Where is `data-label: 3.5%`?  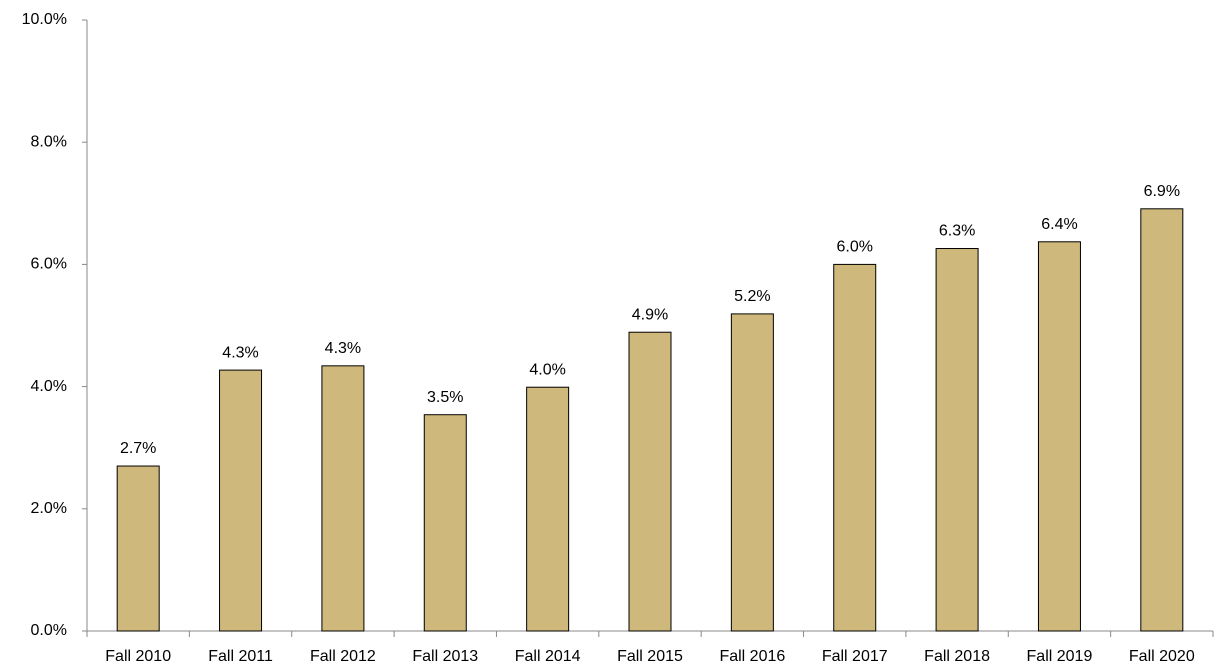 data-label: 3.5% is located at coordinates (445, 397).